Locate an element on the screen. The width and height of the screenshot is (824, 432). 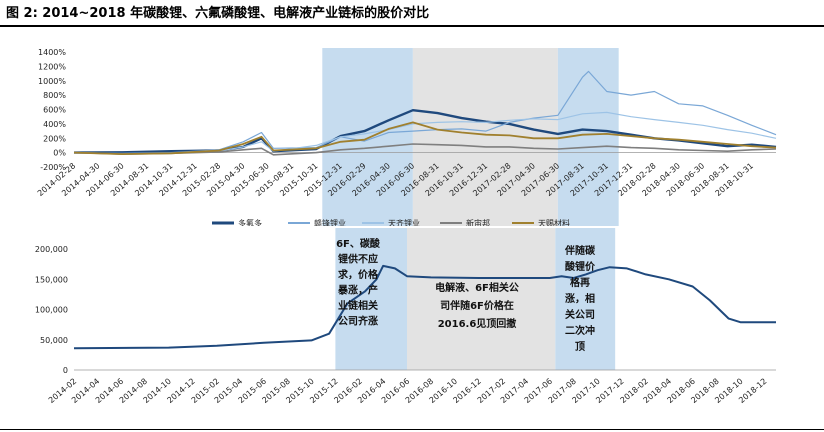
y-tick-label: 800% is located at coordinates (54, 95).